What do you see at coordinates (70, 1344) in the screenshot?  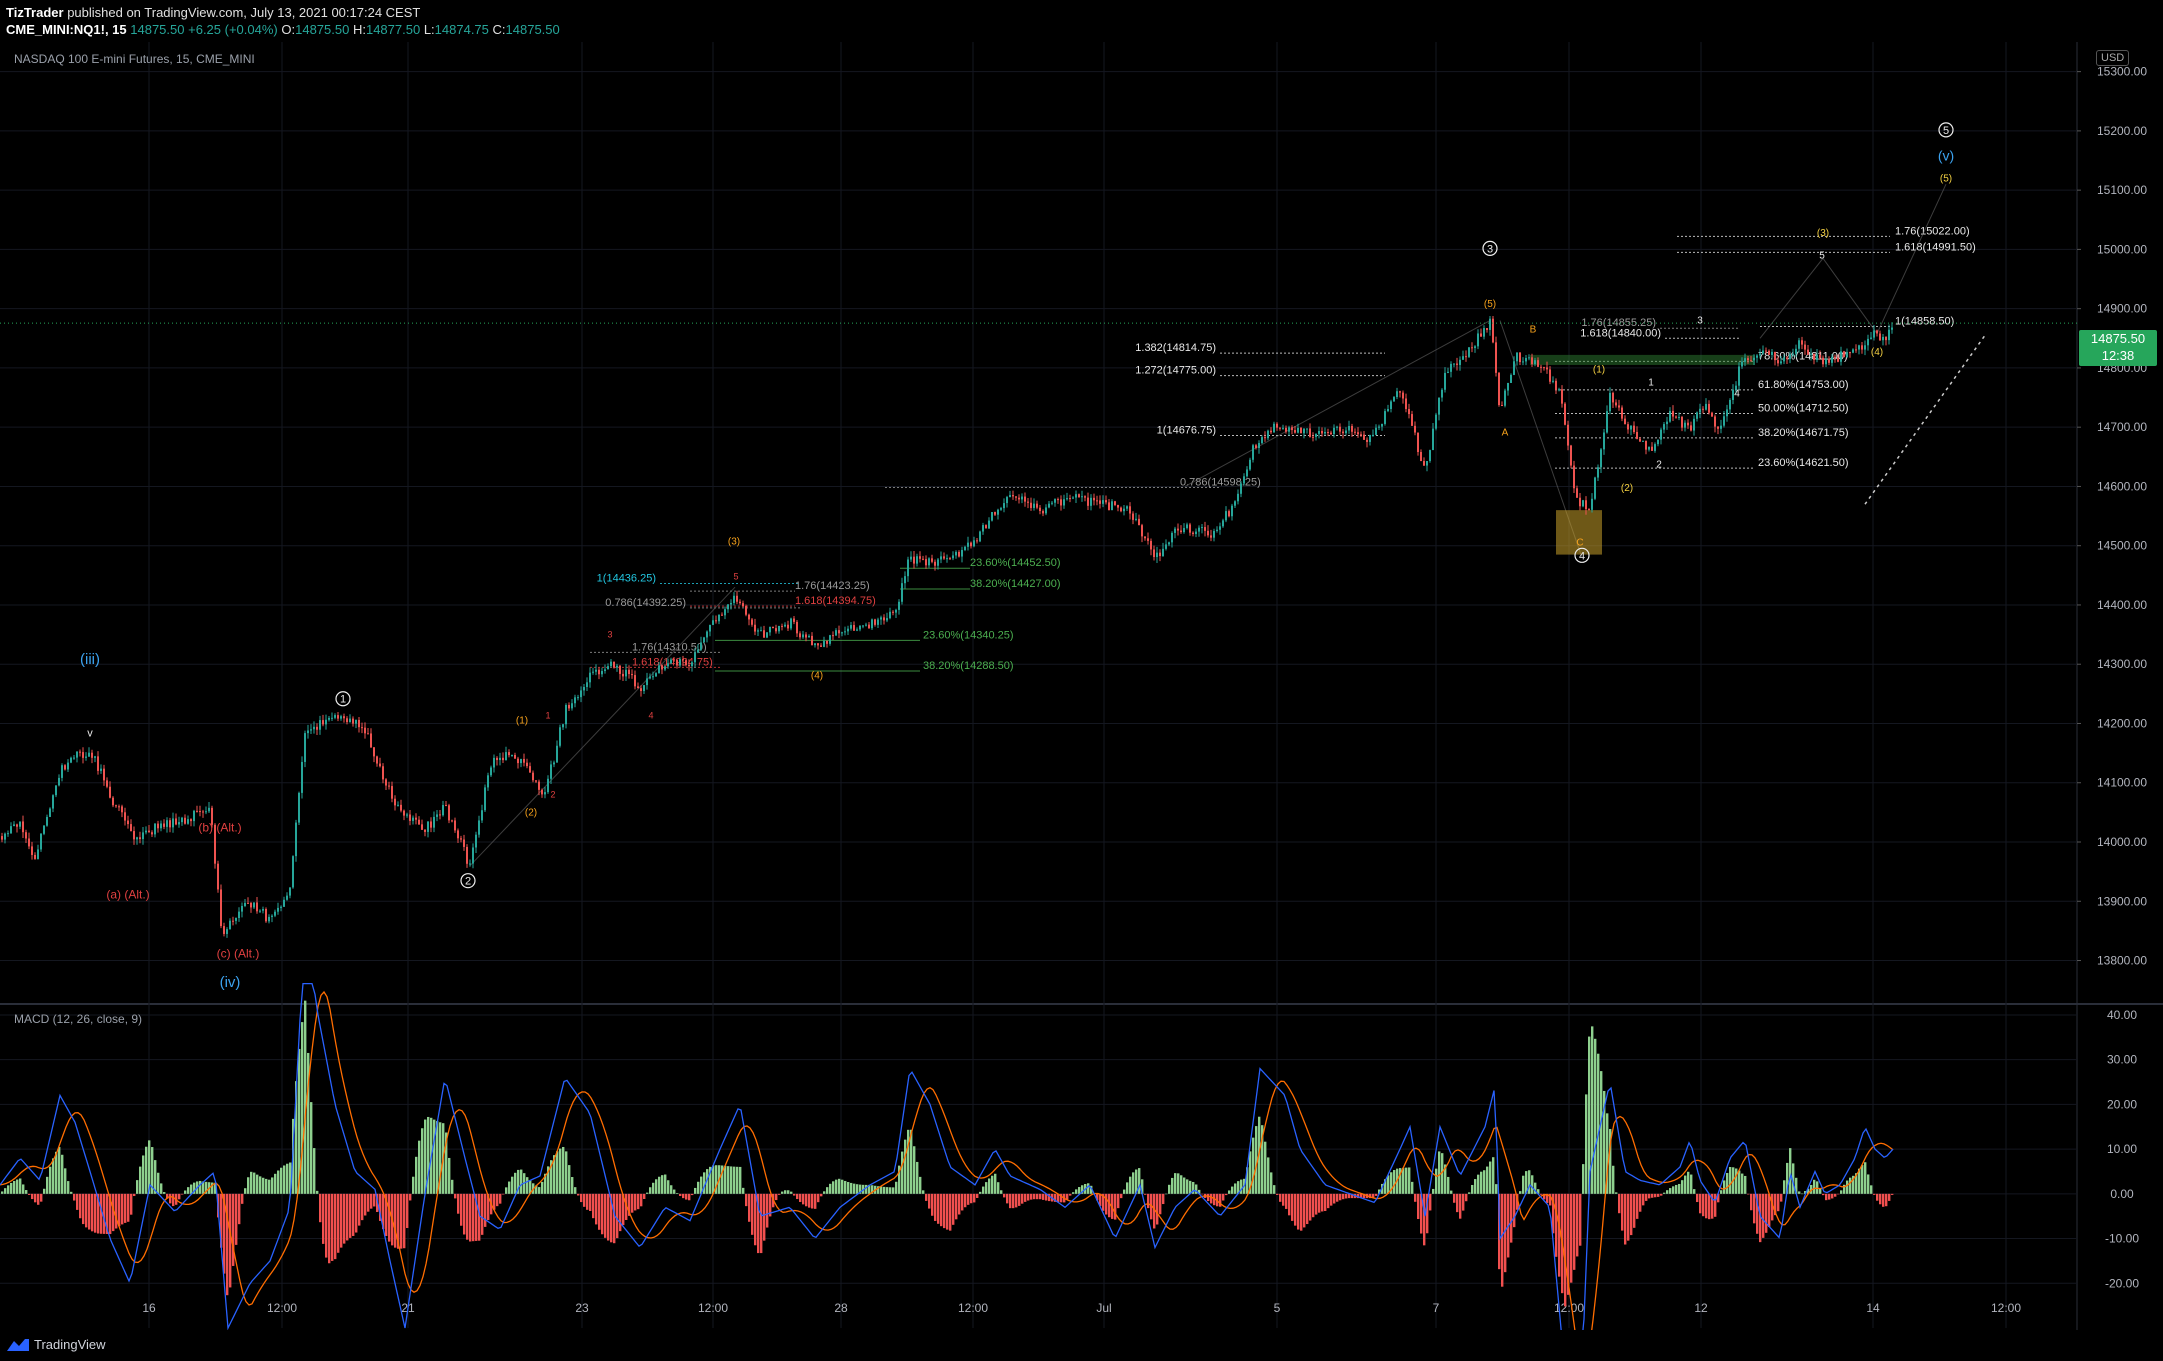 I see `footer-brand: TradingView` at bounding box center [70, 1344].